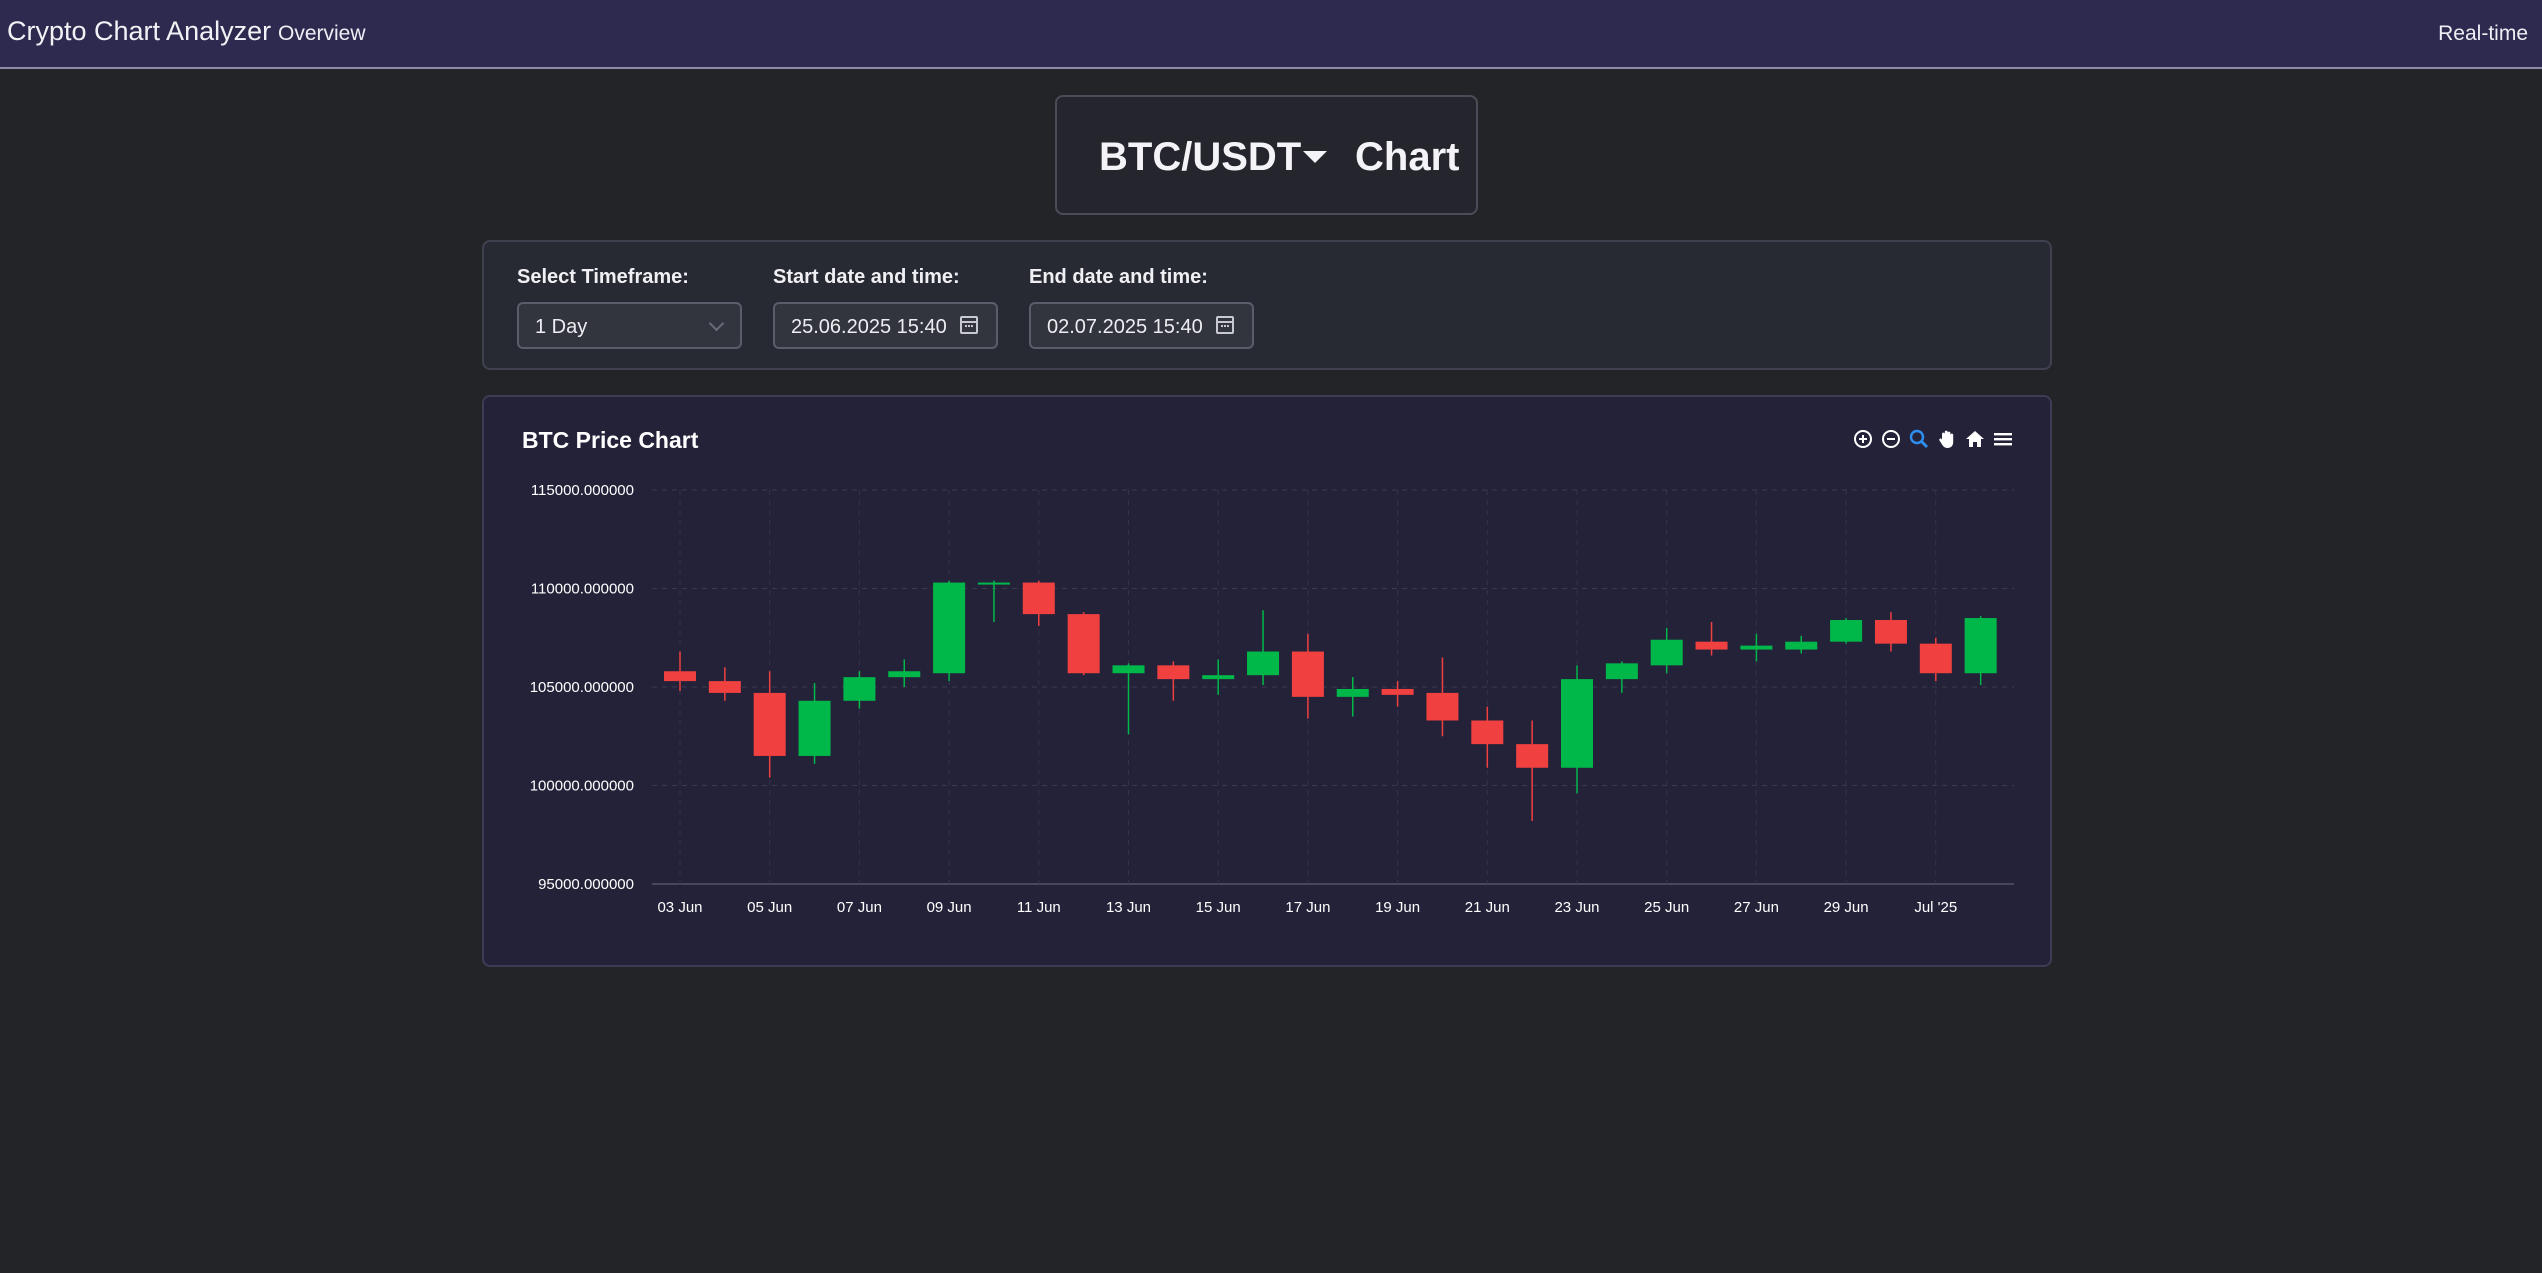 The height and width of the screenshot is (1273, 2542). What do you see at coordinates (1863, 439) in the screenshot?
I see `zoom-in-icon` at bounding box center [1863, 439].